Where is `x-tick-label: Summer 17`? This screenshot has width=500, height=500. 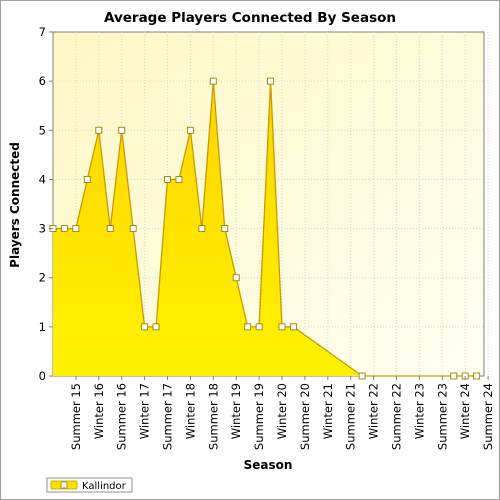 x-tick-label: Summer 17 is located at coordinates (168, 416).